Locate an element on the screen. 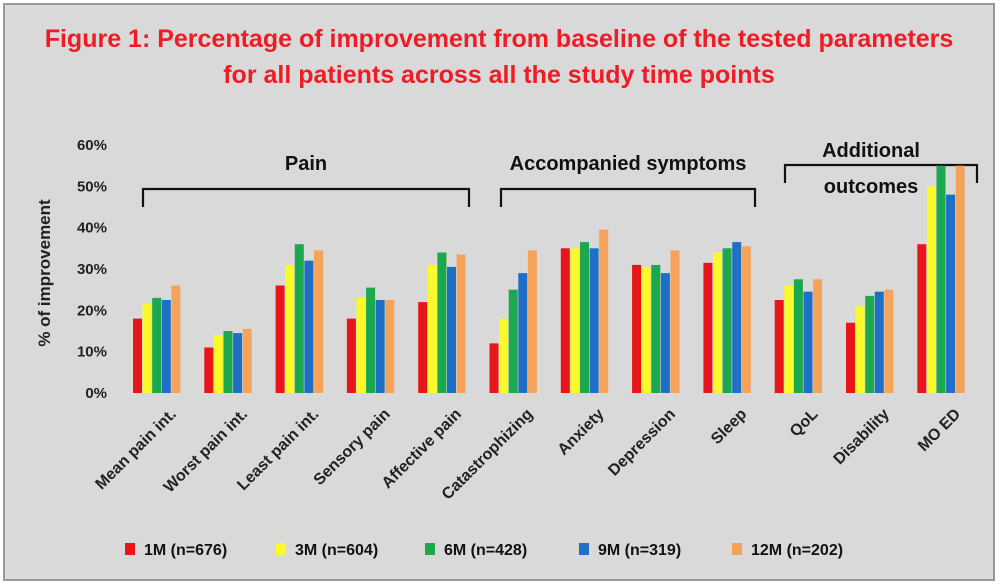 Image resolution: width=1000 pixels, height=586 pixels. category-label: MO ED is located at coordinates (939, 430).